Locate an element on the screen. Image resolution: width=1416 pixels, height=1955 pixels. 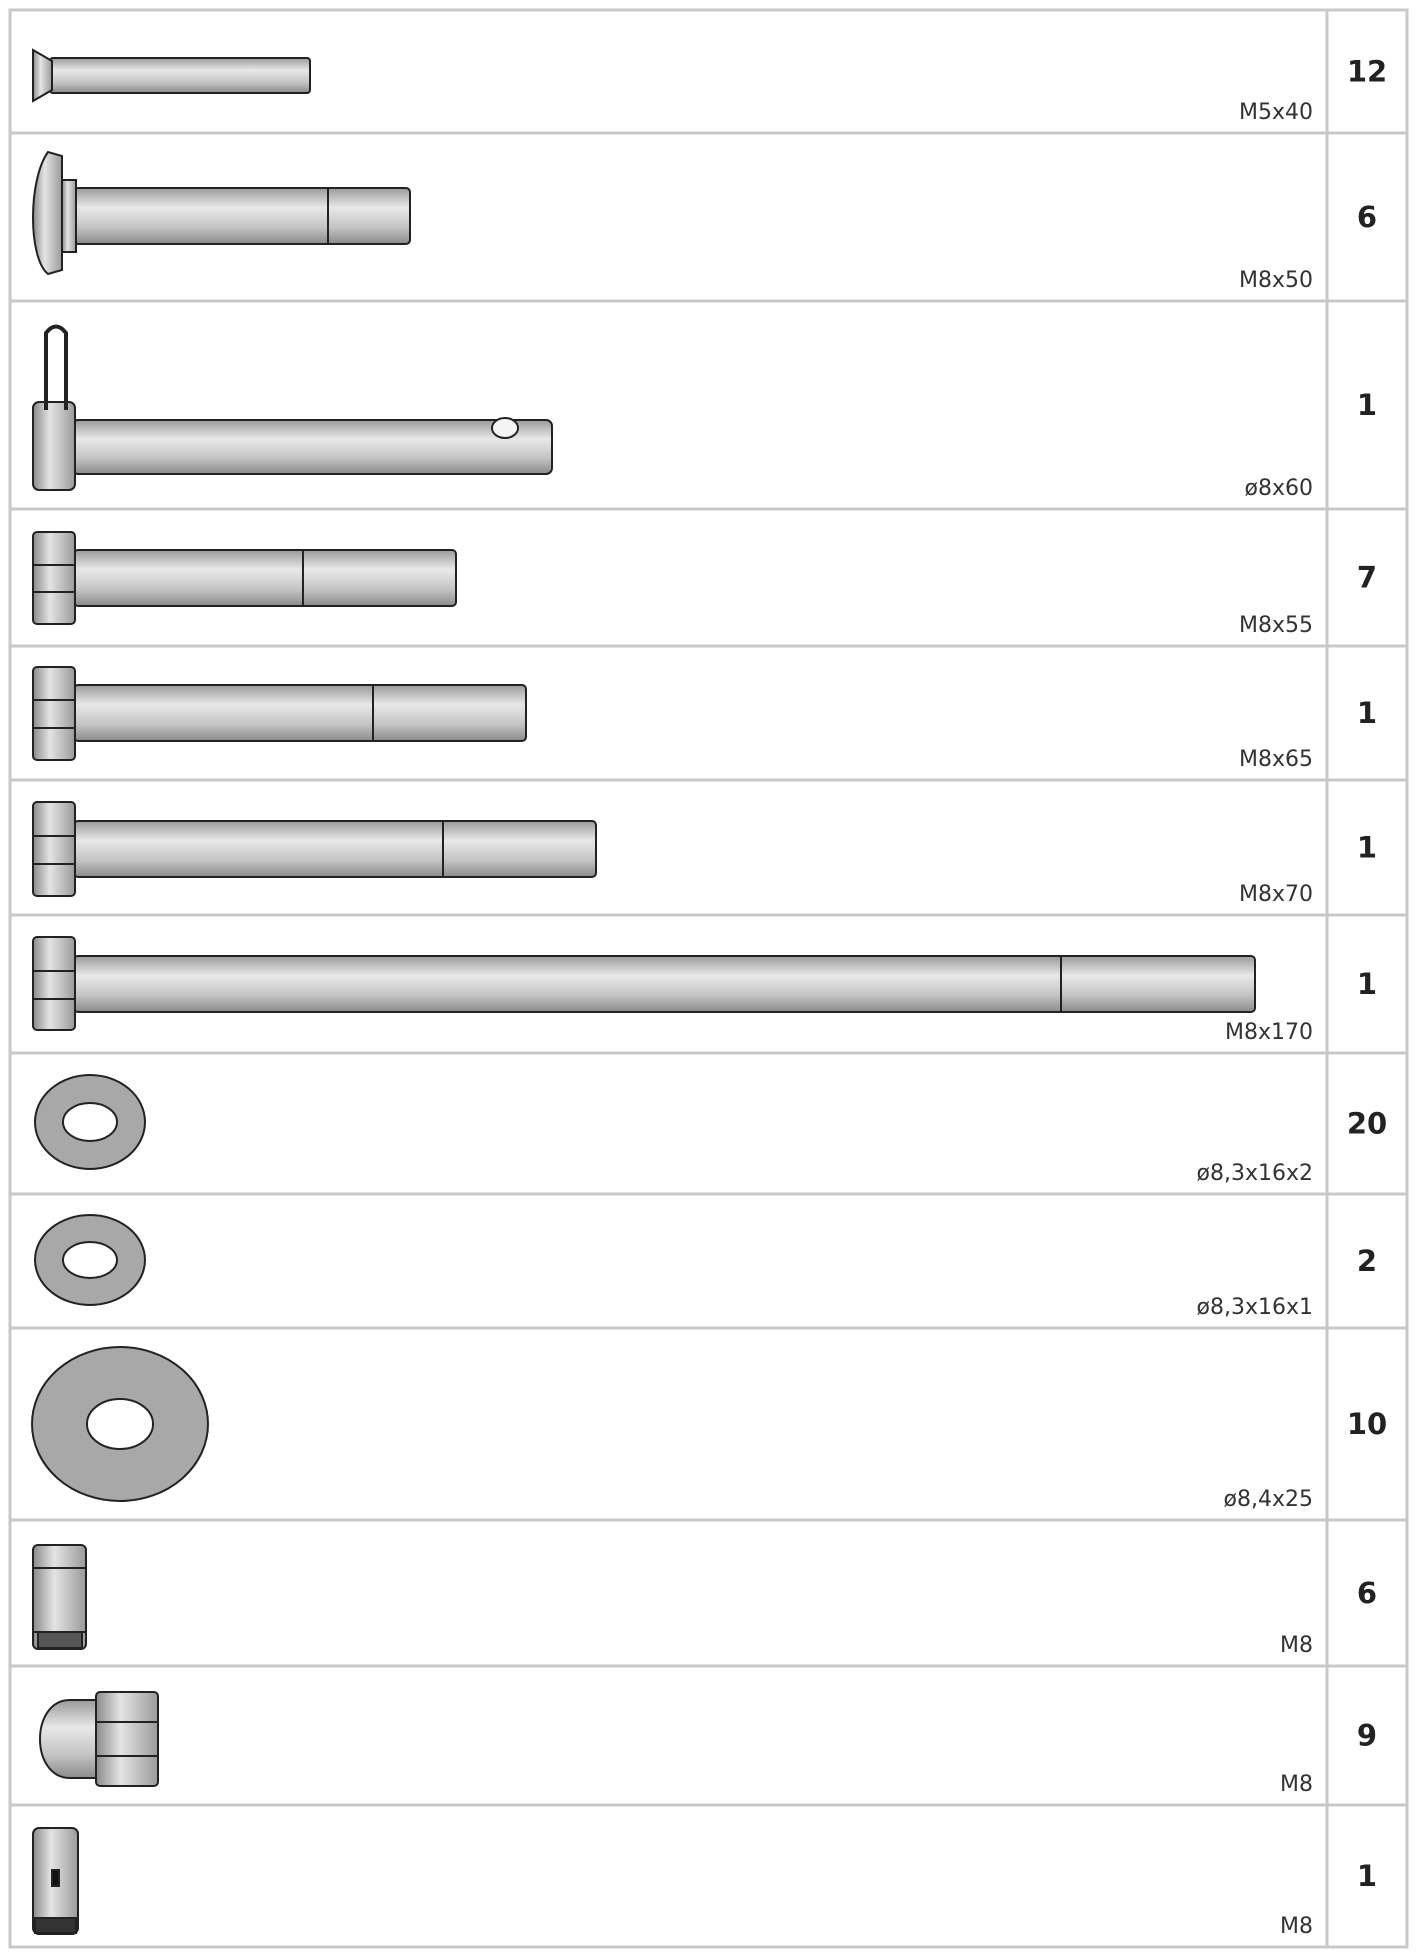
part-size: M8x55 is located at coordinates (1276, 625).